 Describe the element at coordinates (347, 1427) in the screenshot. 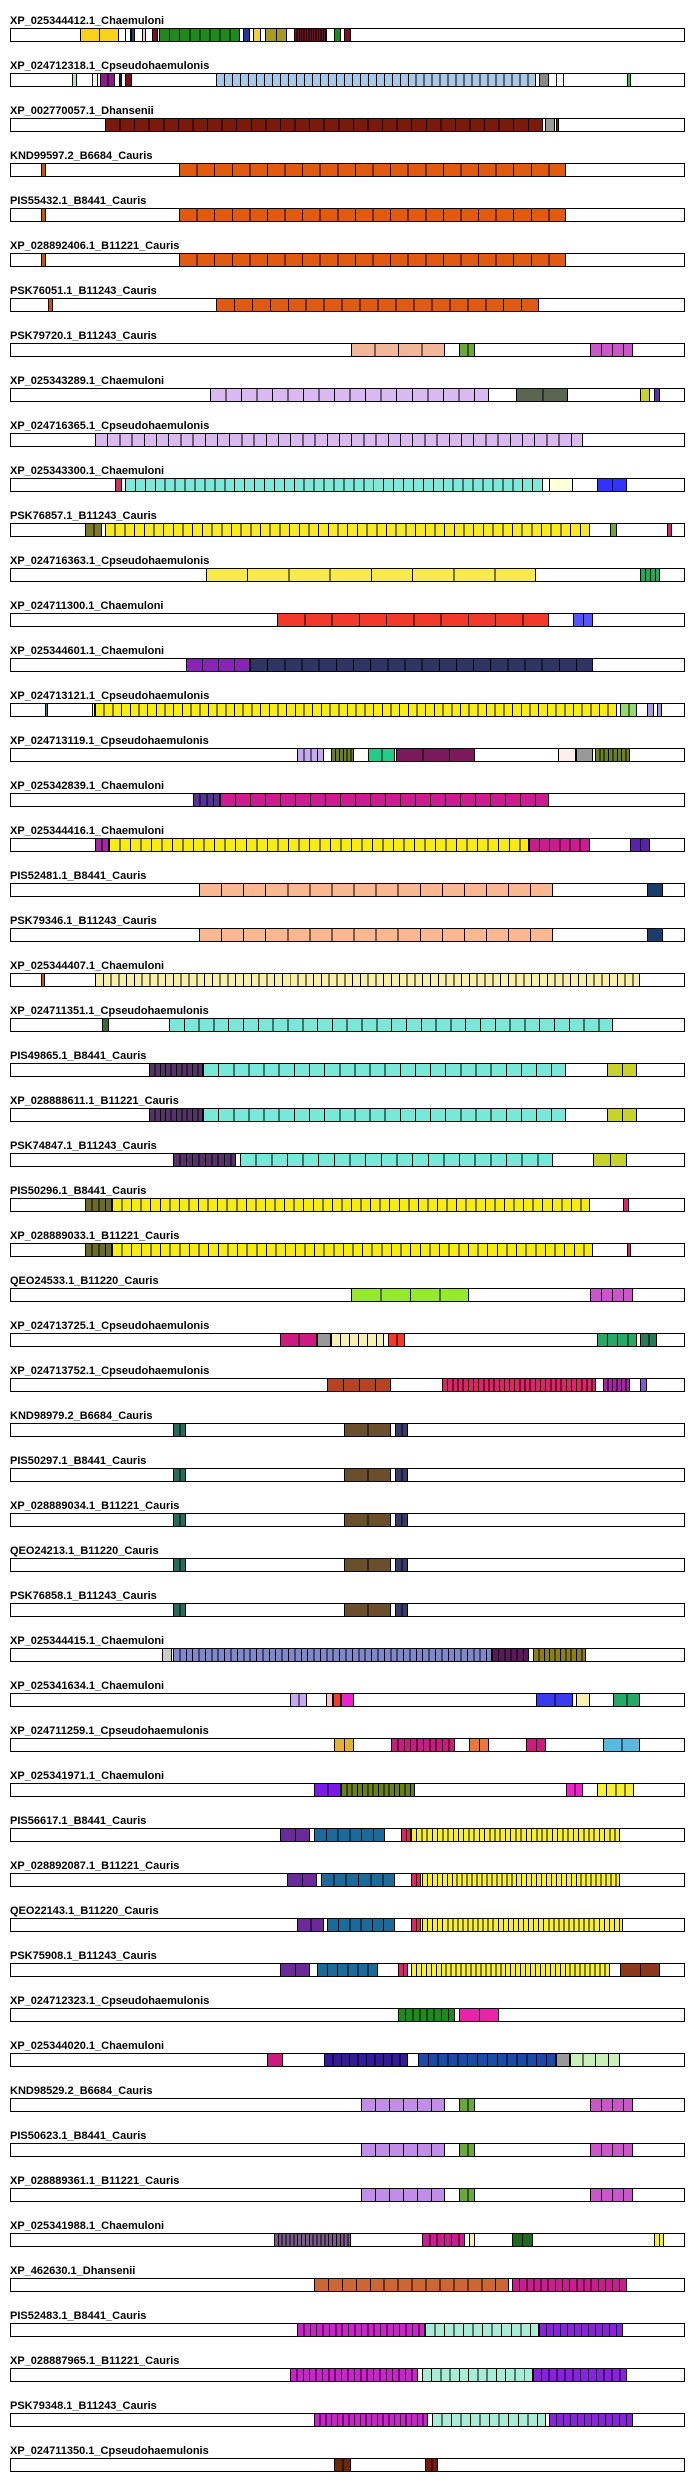

I see `protein-track: KND98979.2_B6684_Cauris` at that location.